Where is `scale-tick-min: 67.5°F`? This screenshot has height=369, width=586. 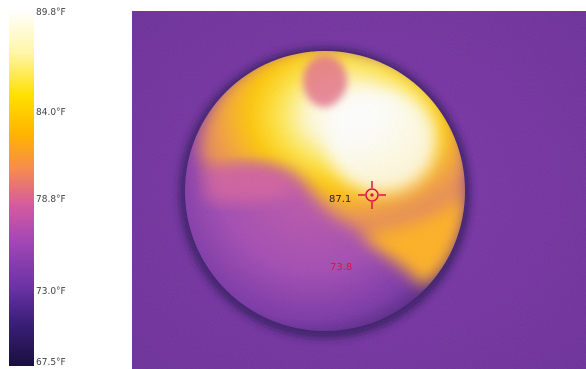
scale-tick-min: 67.5°F is located at coordinates (51, 363).